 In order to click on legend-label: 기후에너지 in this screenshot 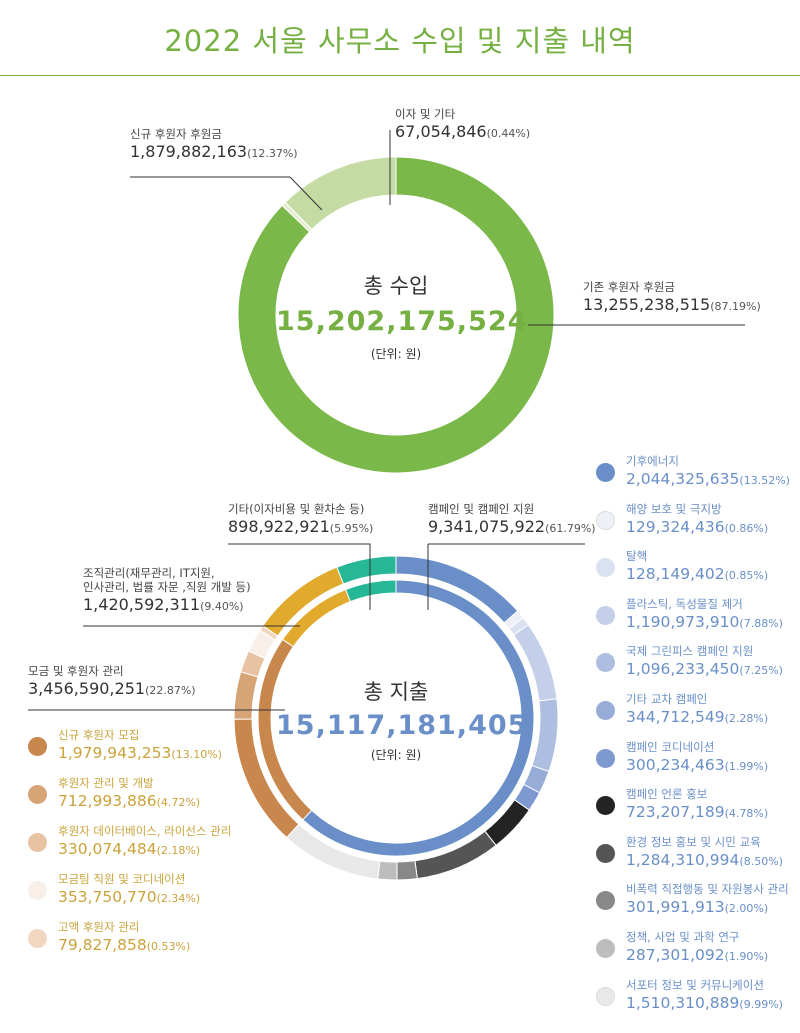, I will do `click(652, 461)`.